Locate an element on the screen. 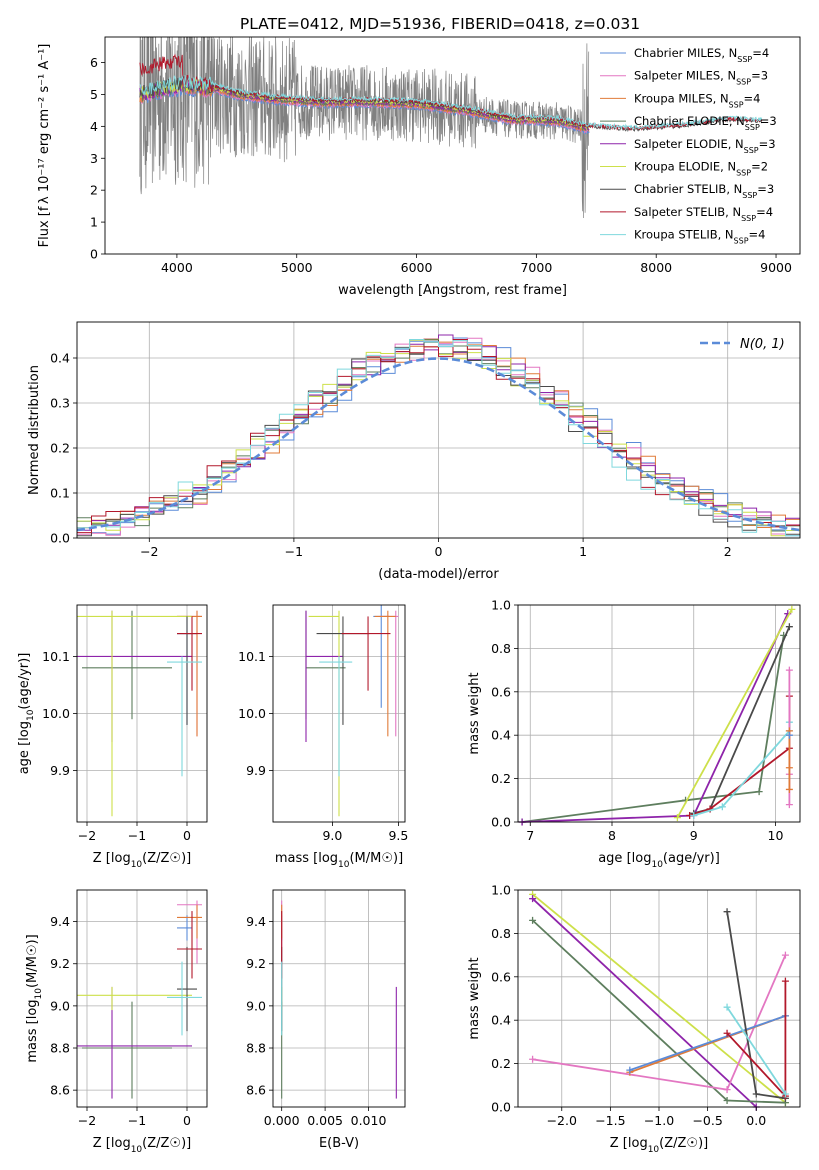 The image size is (819, 1170). y-tick-label: 0.1 is located at coordinates (60, 493).